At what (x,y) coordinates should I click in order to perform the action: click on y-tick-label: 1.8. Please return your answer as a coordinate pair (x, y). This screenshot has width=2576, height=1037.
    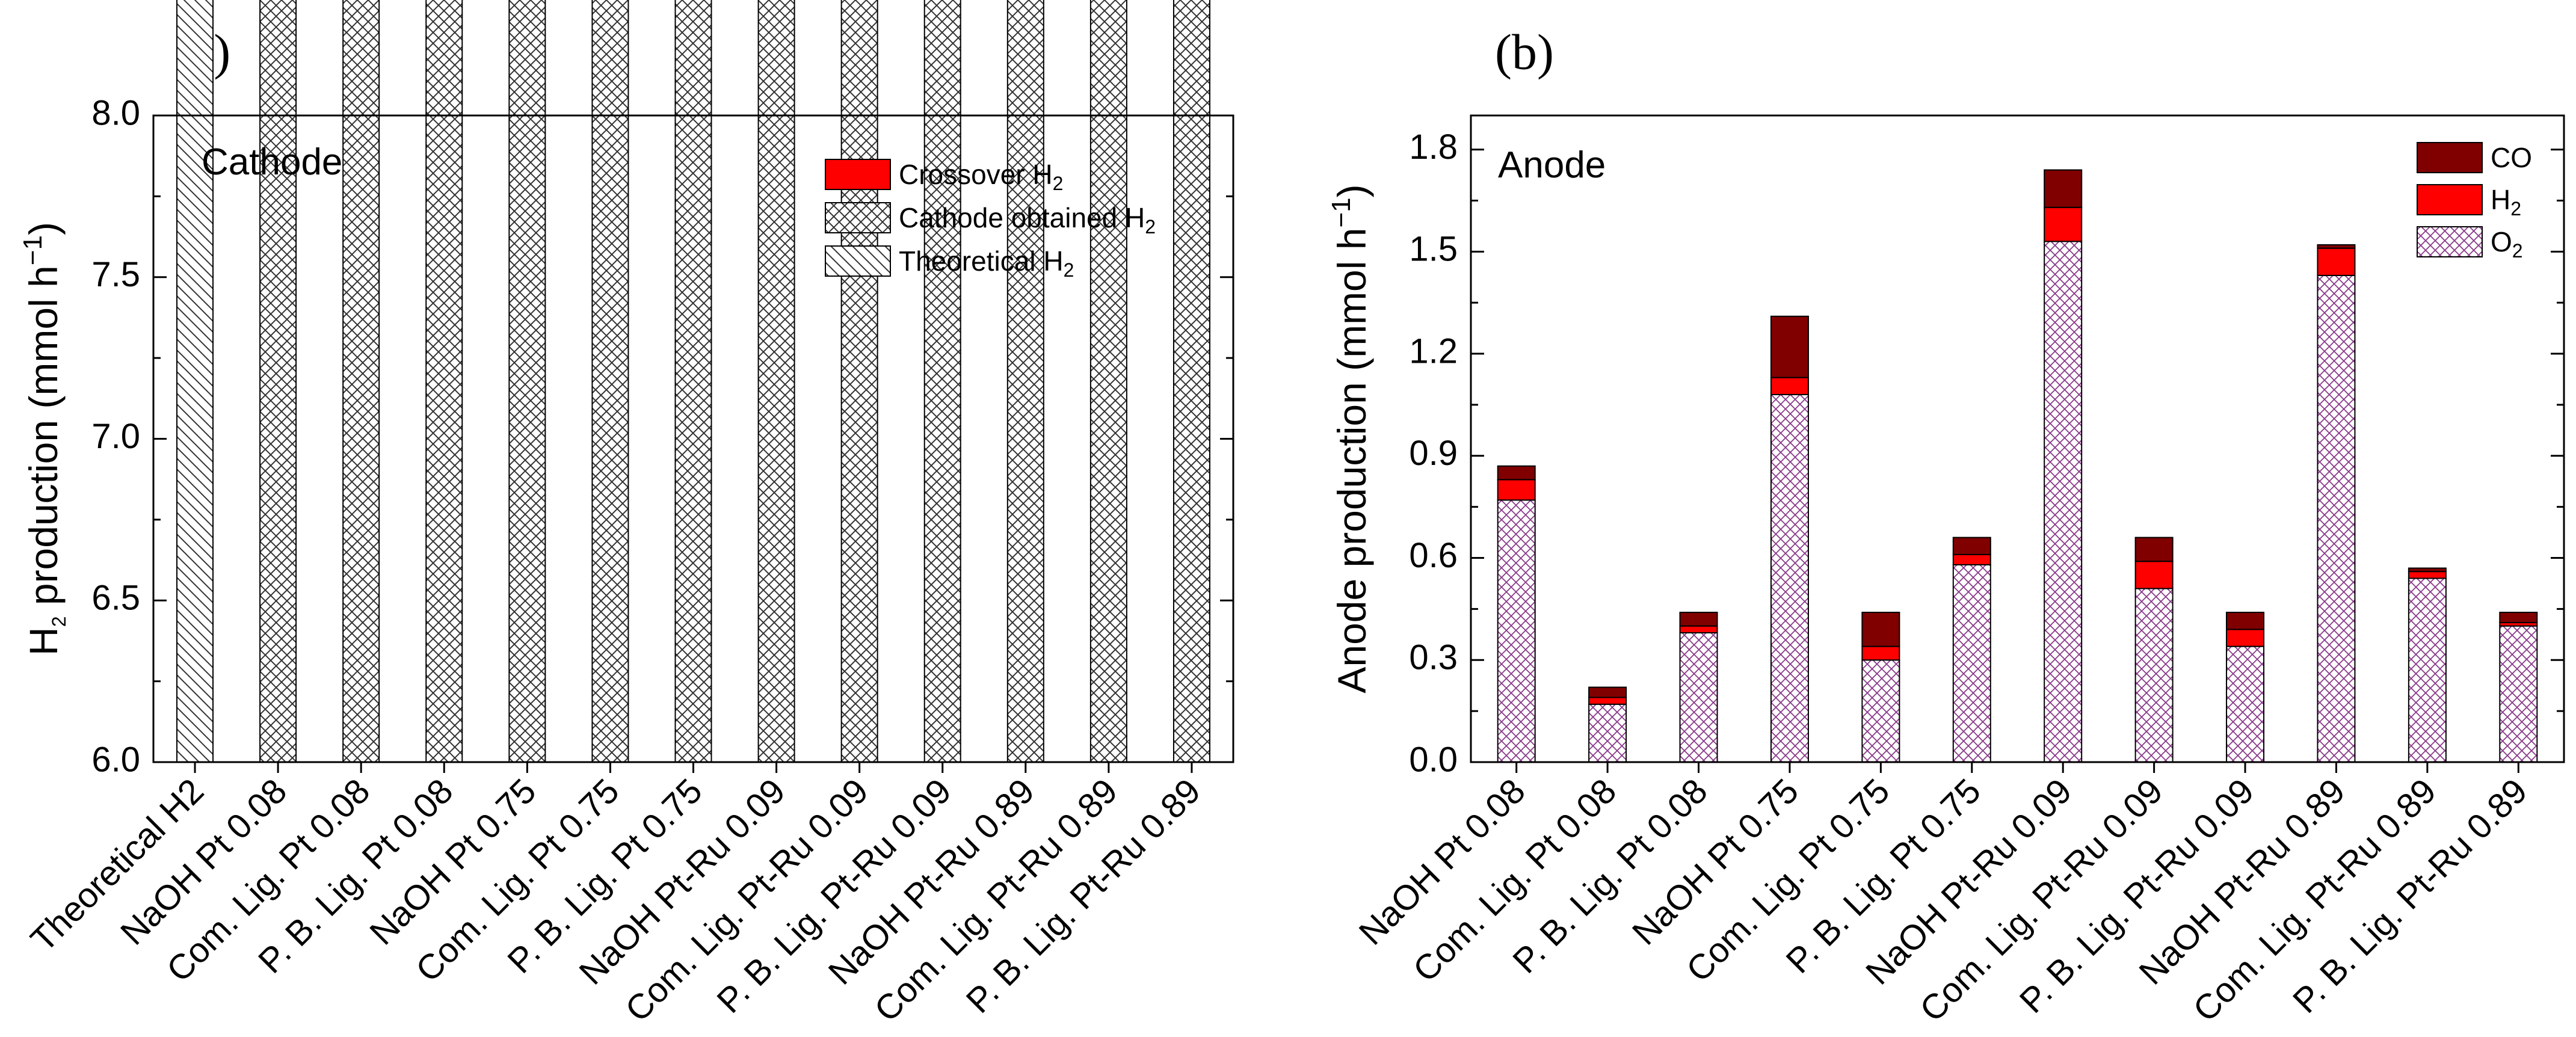
    Looking at the image, I should click on (1433, 147).